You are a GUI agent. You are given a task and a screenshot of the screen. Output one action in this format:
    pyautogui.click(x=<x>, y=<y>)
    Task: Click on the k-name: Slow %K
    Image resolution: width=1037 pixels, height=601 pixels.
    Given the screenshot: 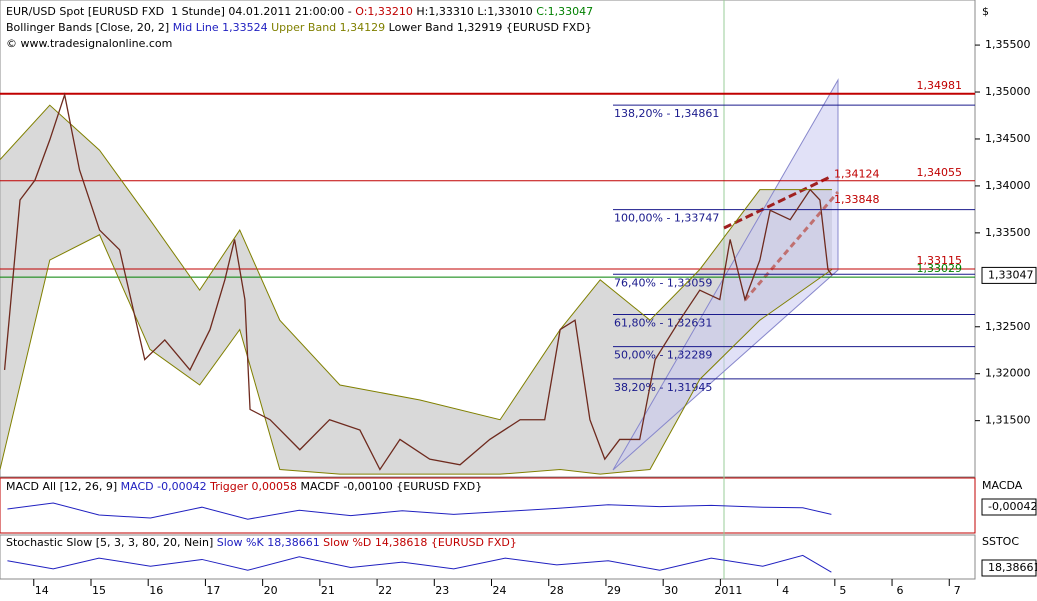 What is the action you would take?
    pyautogui.click(x=240, y=542)
    